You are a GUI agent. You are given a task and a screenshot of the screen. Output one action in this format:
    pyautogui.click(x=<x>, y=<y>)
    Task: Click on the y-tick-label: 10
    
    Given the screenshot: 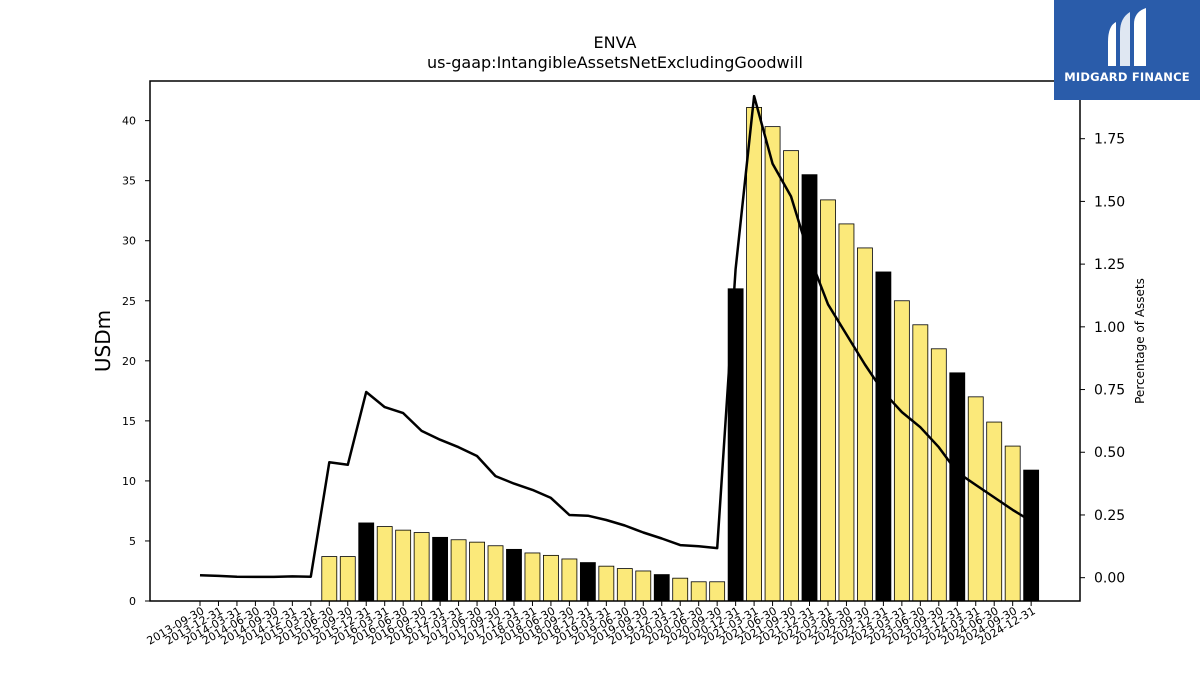 What is the action you would take?
    pyautogui.click(x=129, y=481)
    